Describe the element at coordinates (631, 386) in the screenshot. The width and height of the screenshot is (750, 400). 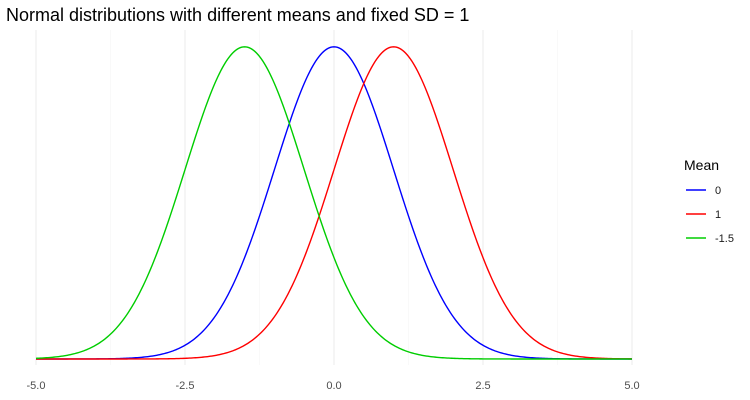
I see `x-tick-label: 5.0` at that location.